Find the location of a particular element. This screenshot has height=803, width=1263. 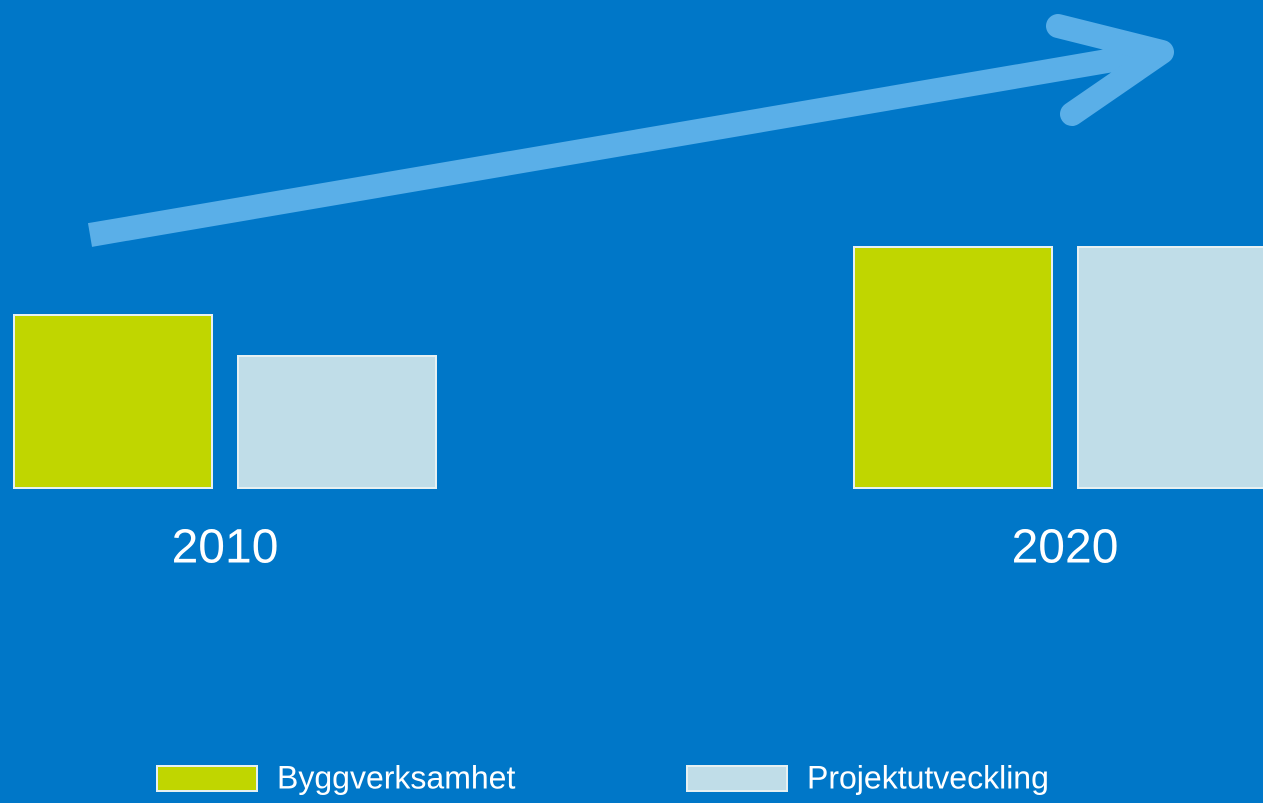

arrow-head is located at coordinates (1110, 70).